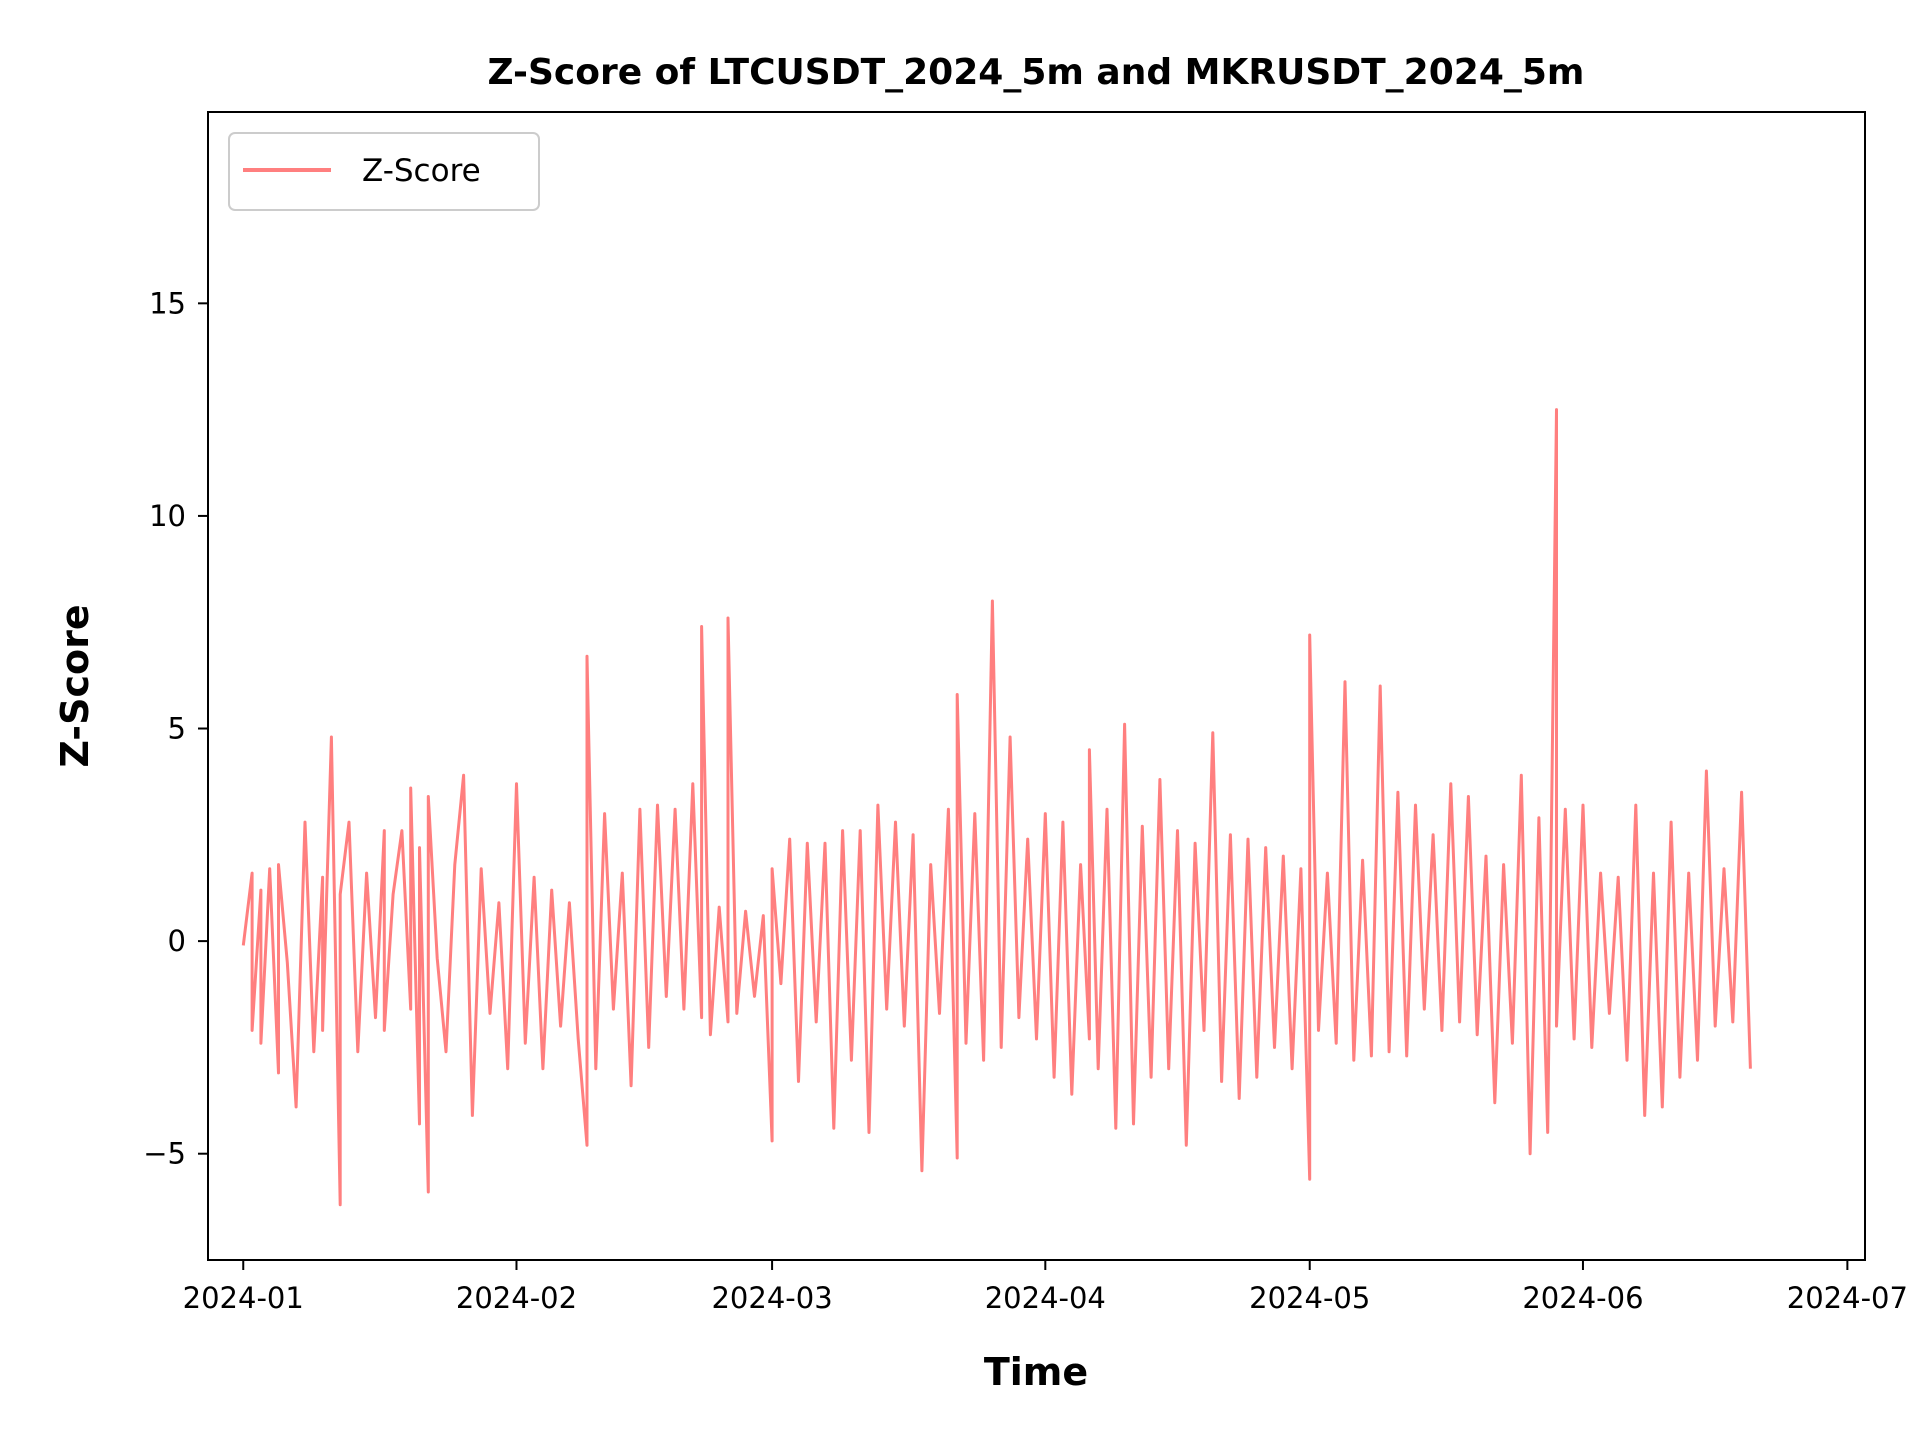  What do you see at coordinates (1582, 1298) in the screenshot?
I see `x-tick-label: 2024-06` at bounding box center [1582, 1298].